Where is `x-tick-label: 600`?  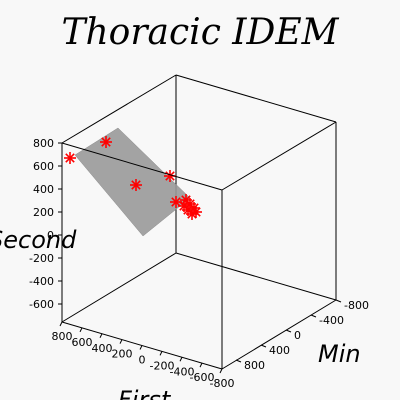
x-tick-label: 600 is located at coordinates (82, 342).